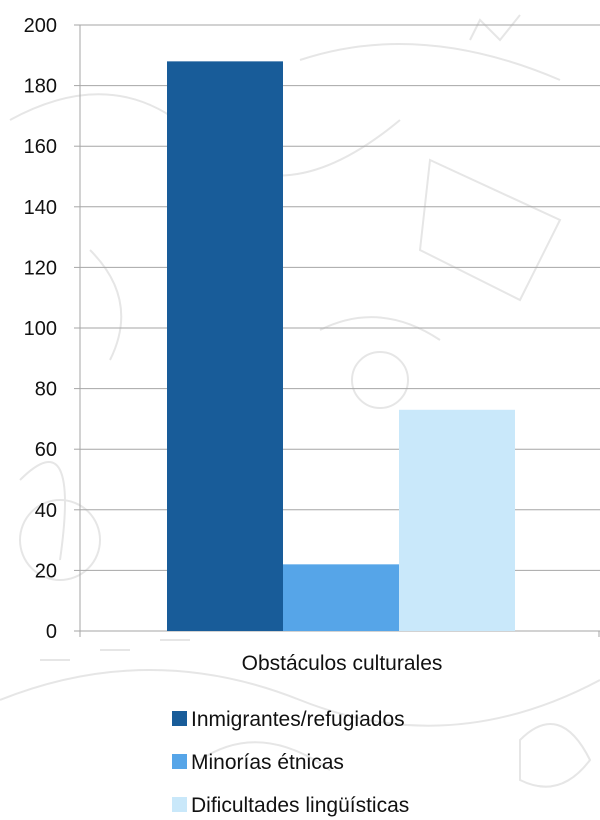  I want to click on y-tick-labels: 0 20 40 60 80 100 120 140 160 180 200, so click(40, 329).